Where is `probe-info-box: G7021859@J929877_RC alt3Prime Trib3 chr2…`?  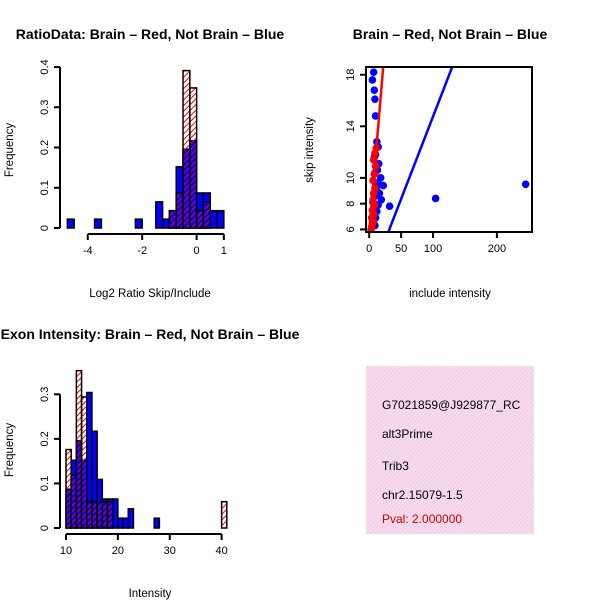 probe-info-box: G7021859@J929877_RC alt3Prime Trib3 chr2… is located at coordinates (450, 450).